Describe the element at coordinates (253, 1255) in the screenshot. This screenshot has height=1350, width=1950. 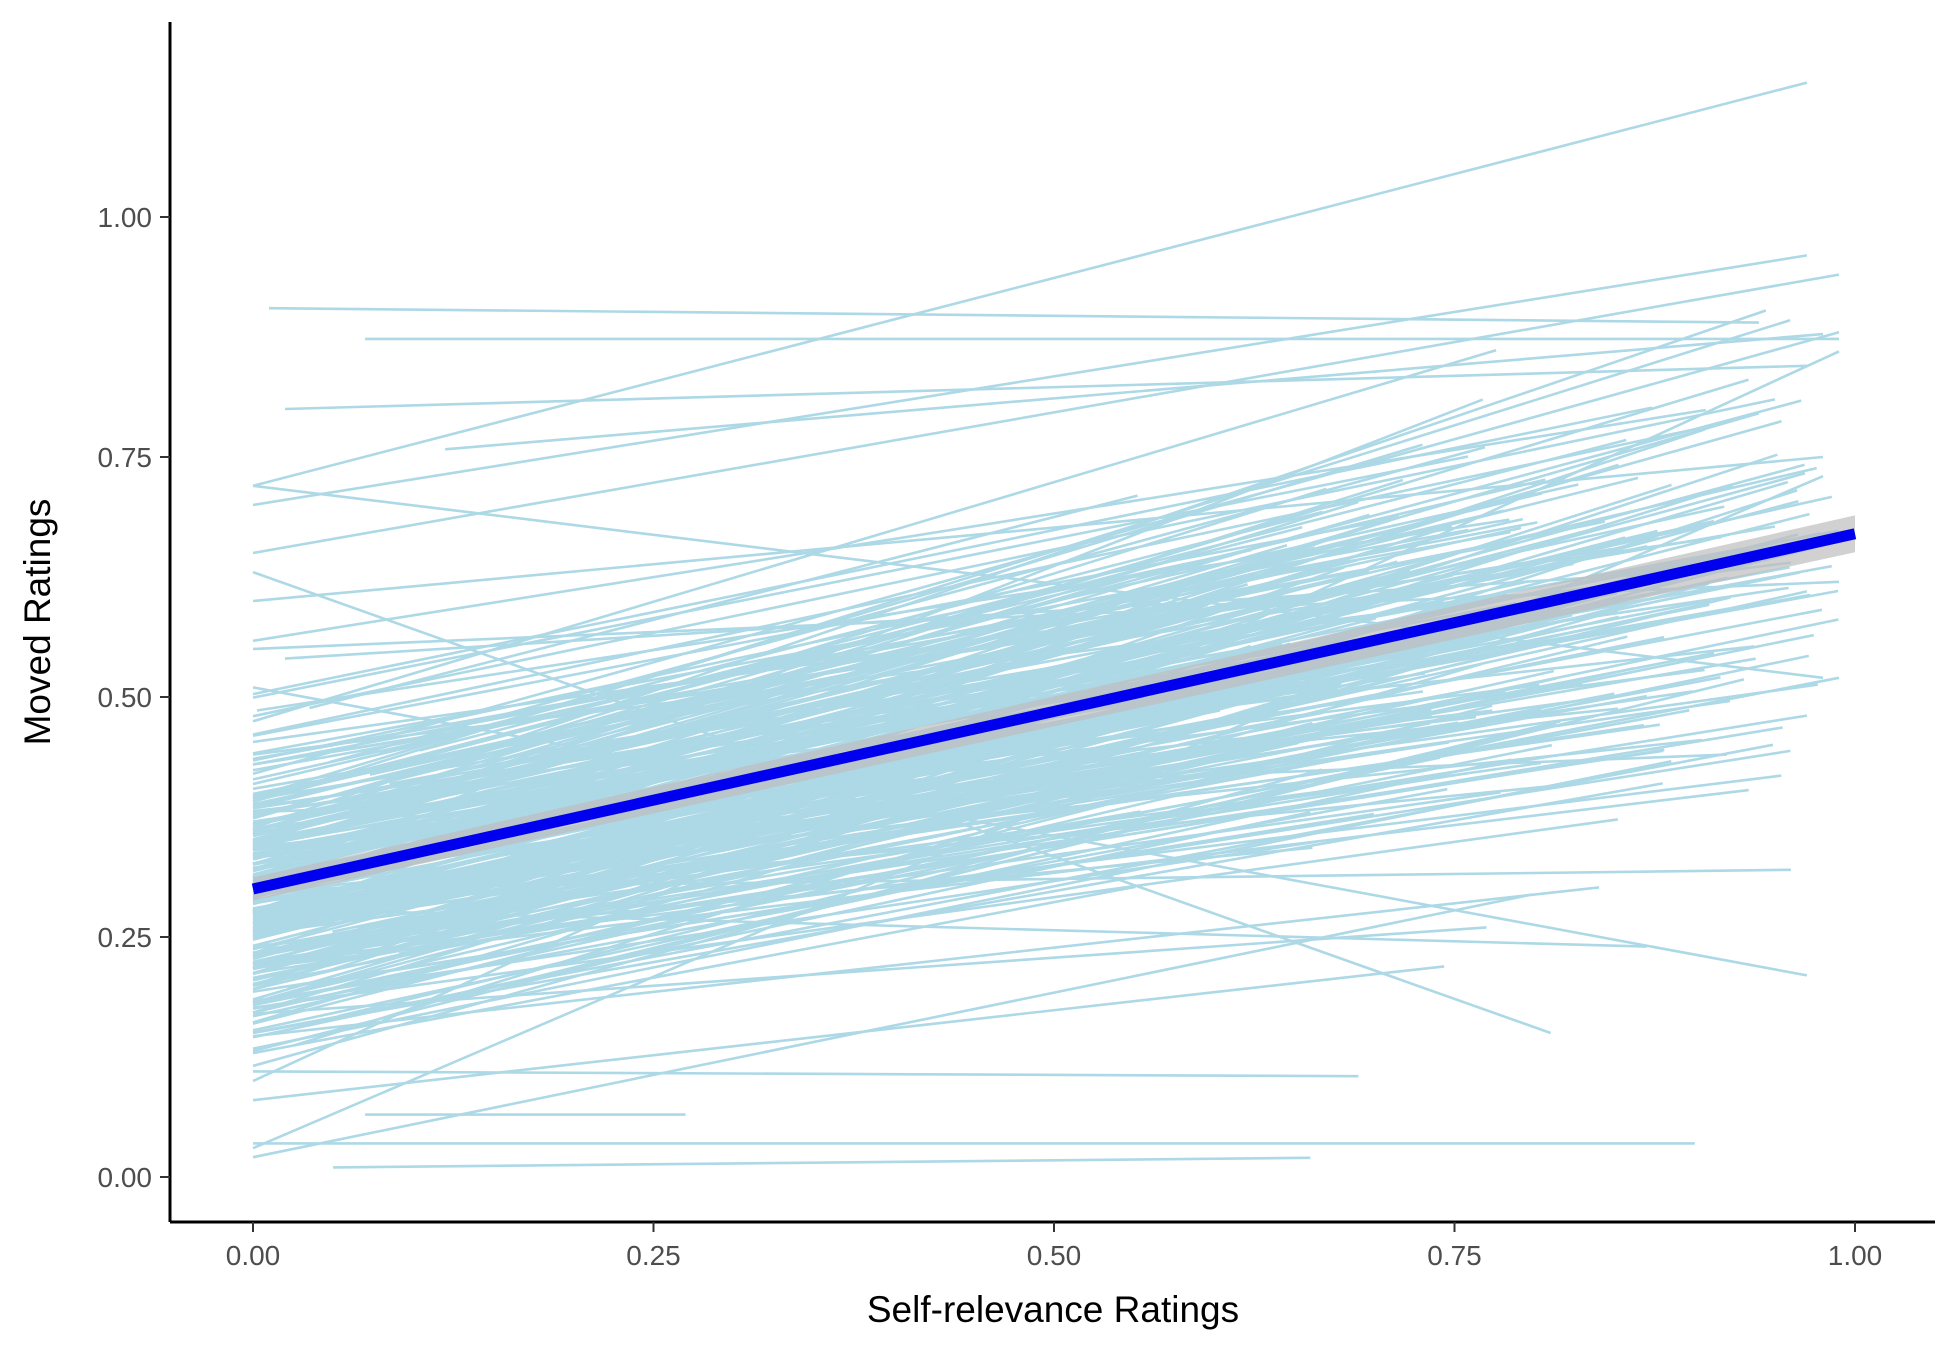
I see `x-tick-label: 0.00` at that location.